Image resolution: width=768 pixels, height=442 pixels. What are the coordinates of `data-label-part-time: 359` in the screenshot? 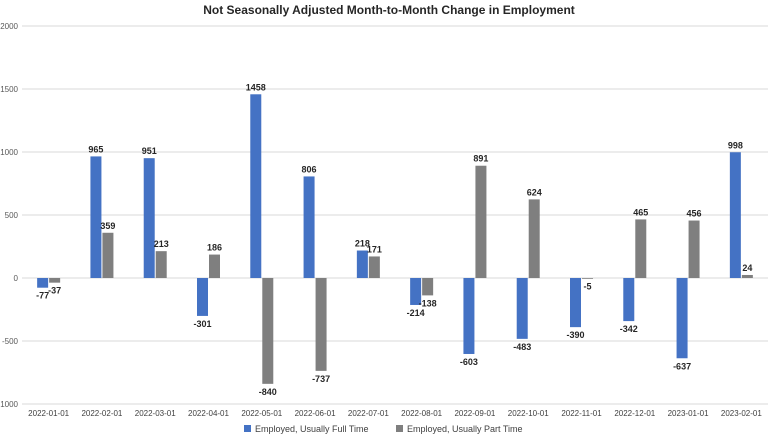 It's located at (107, 226).